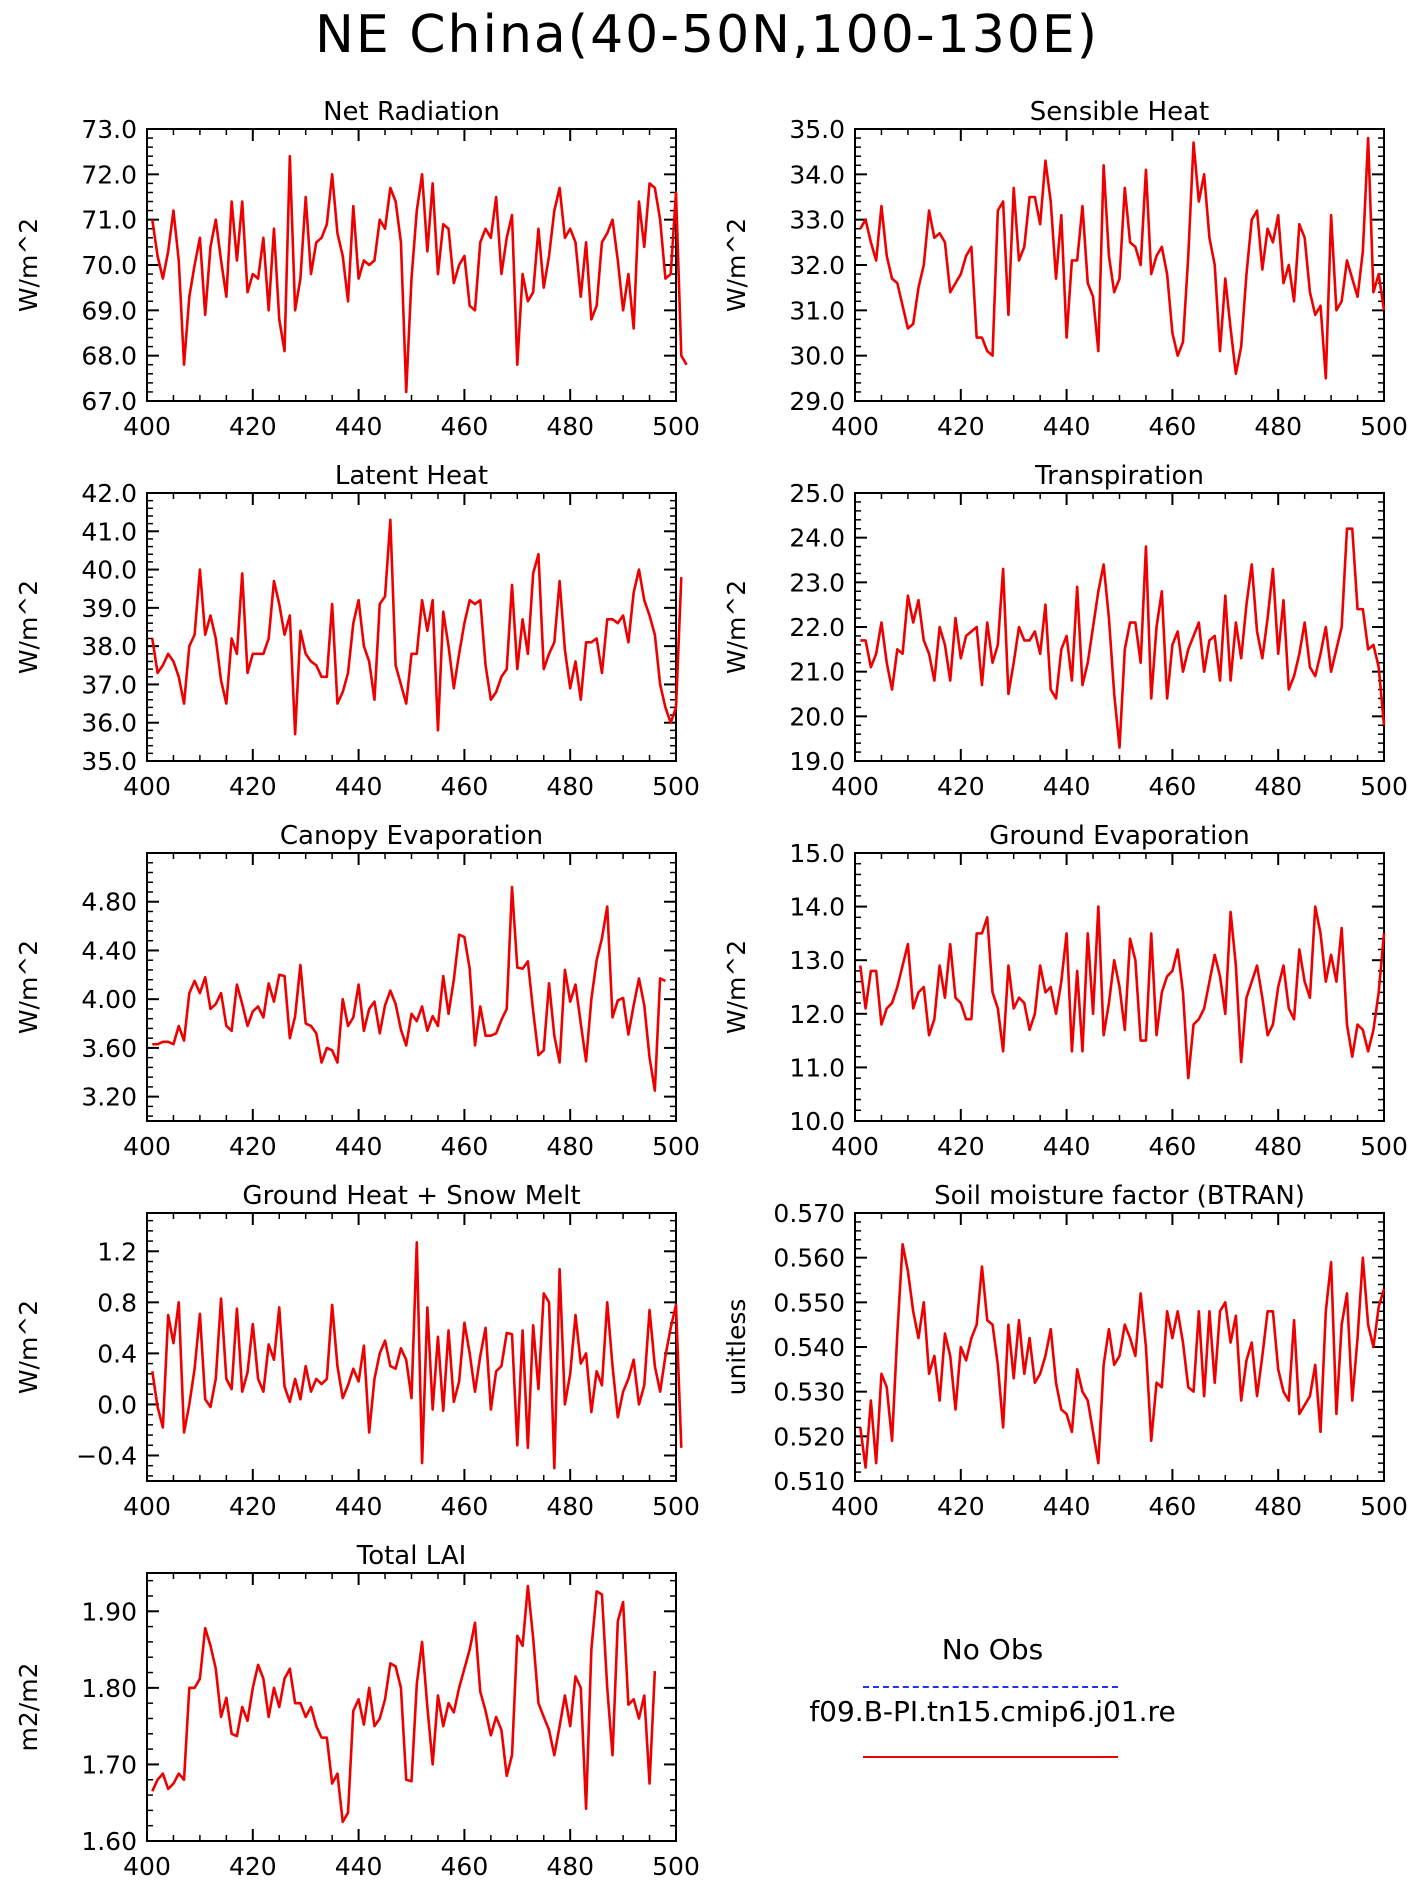  What do you see at coordinates (809, 1258) in the screenshot?
I see `y-tick-label: 0.560` at bounding box center [809, 1258].